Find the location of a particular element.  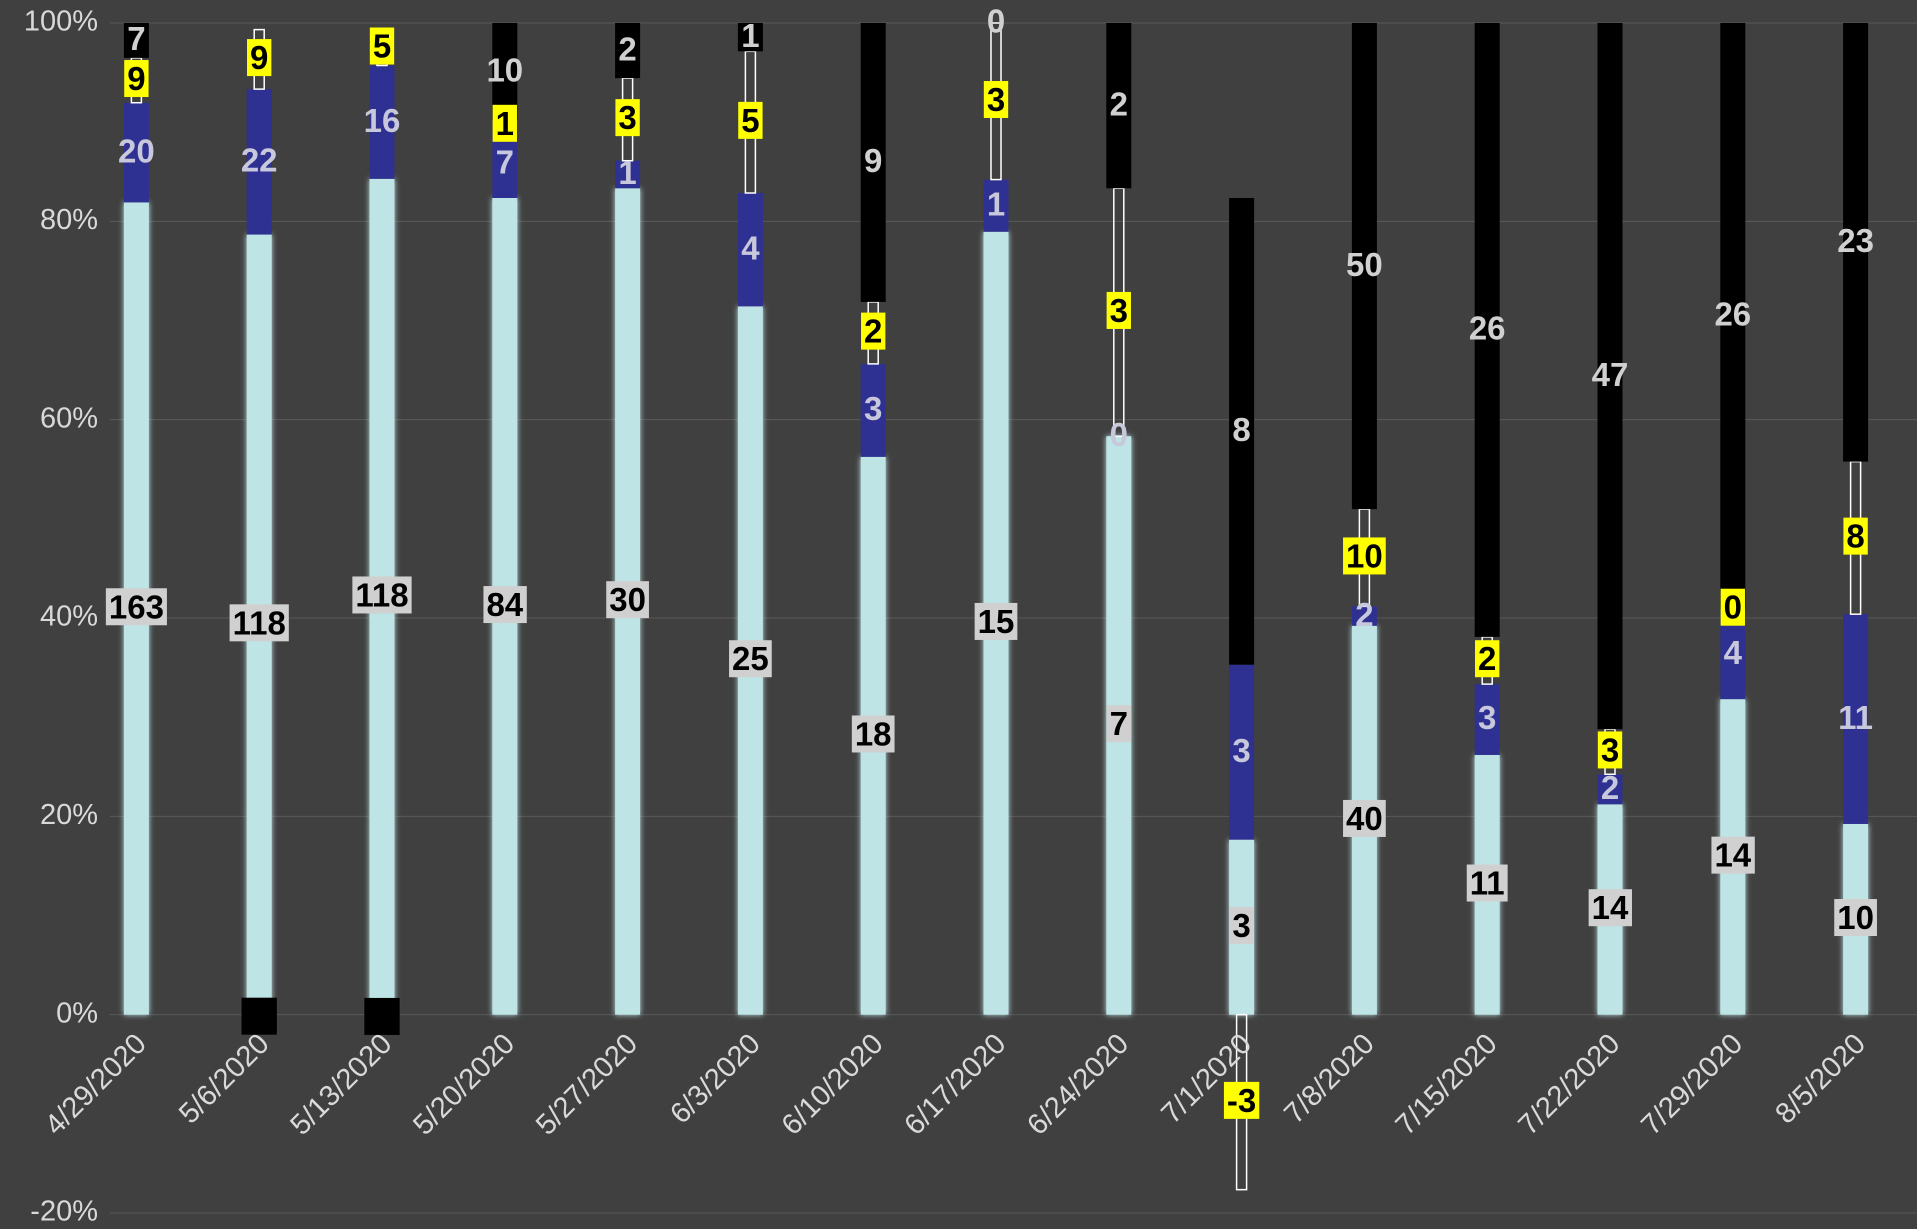

x-tick-label: 8/5/2020 is located at coordinates (1821, 1079).